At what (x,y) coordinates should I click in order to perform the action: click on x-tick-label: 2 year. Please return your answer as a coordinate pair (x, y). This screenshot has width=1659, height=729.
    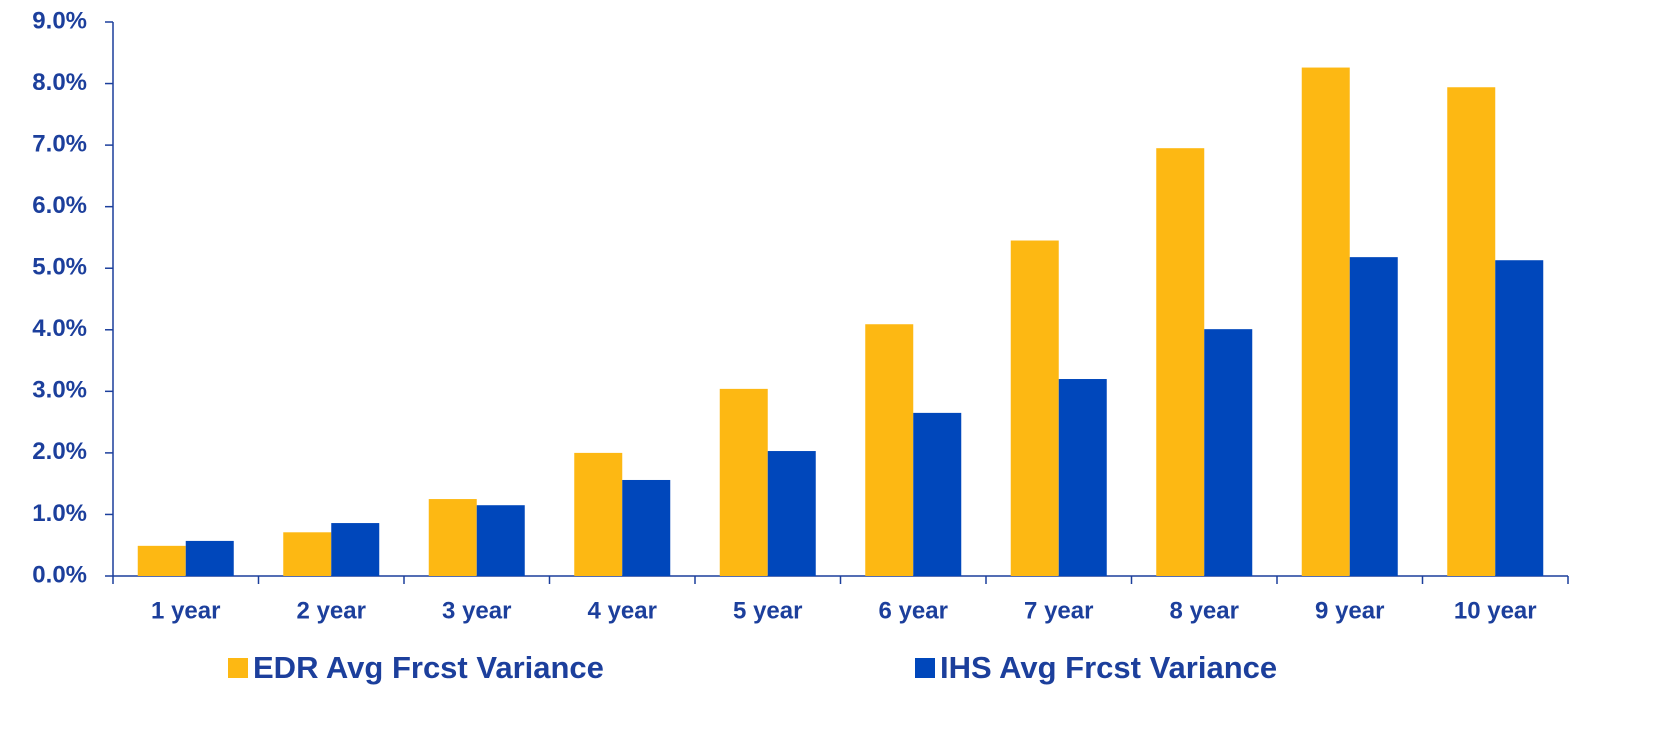
    Looking at the image, I should click on (331, 610).